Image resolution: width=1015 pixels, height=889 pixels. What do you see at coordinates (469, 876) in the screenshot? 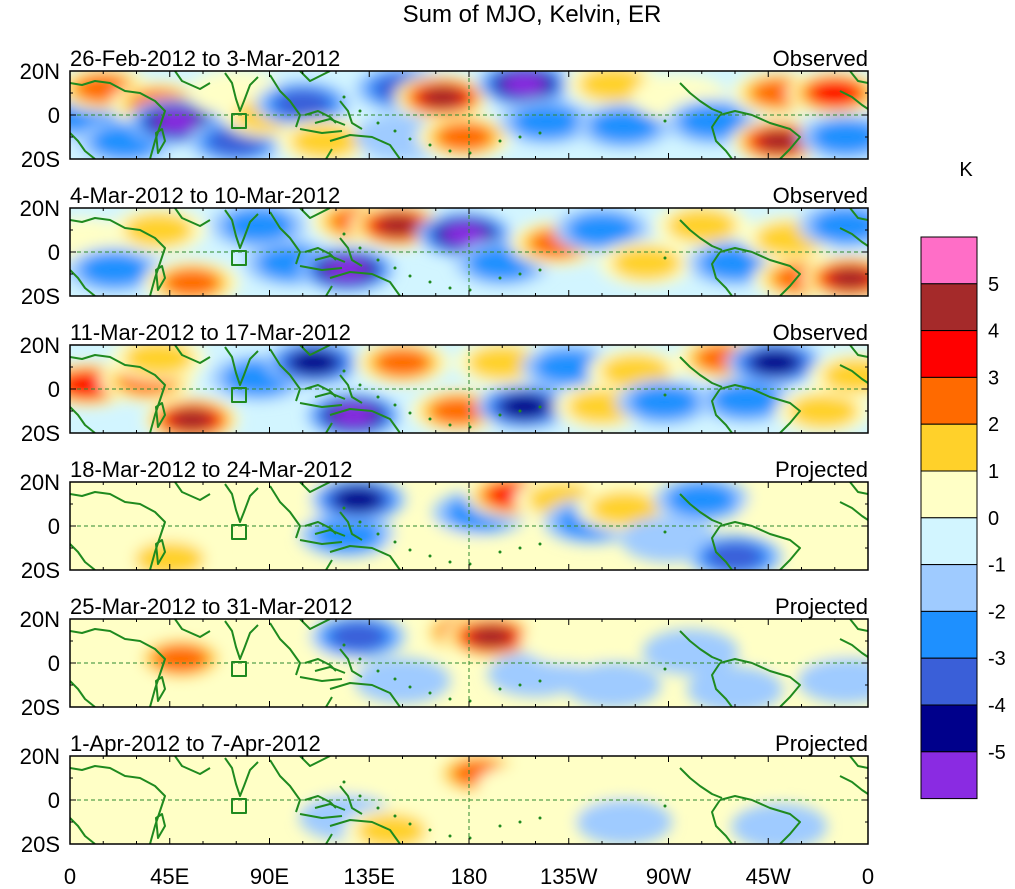
I see `lon-label: 180` at bounding box center [469, 876].